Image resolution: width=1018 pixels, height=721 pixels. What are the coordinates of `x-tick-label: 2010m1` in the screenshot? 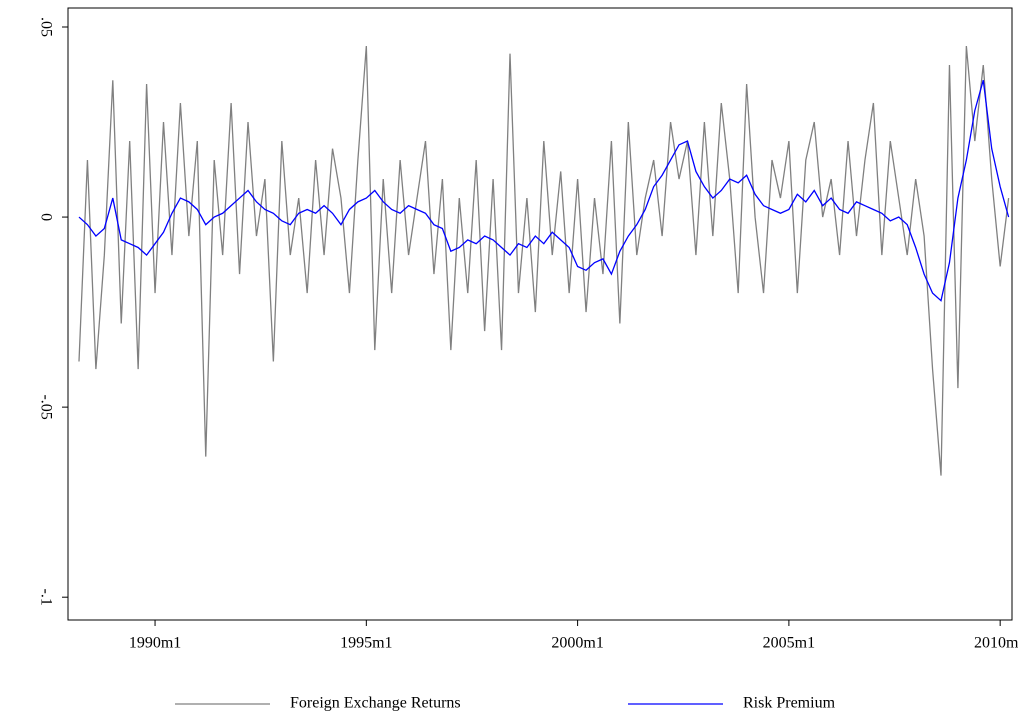 It's located at (996, 643).